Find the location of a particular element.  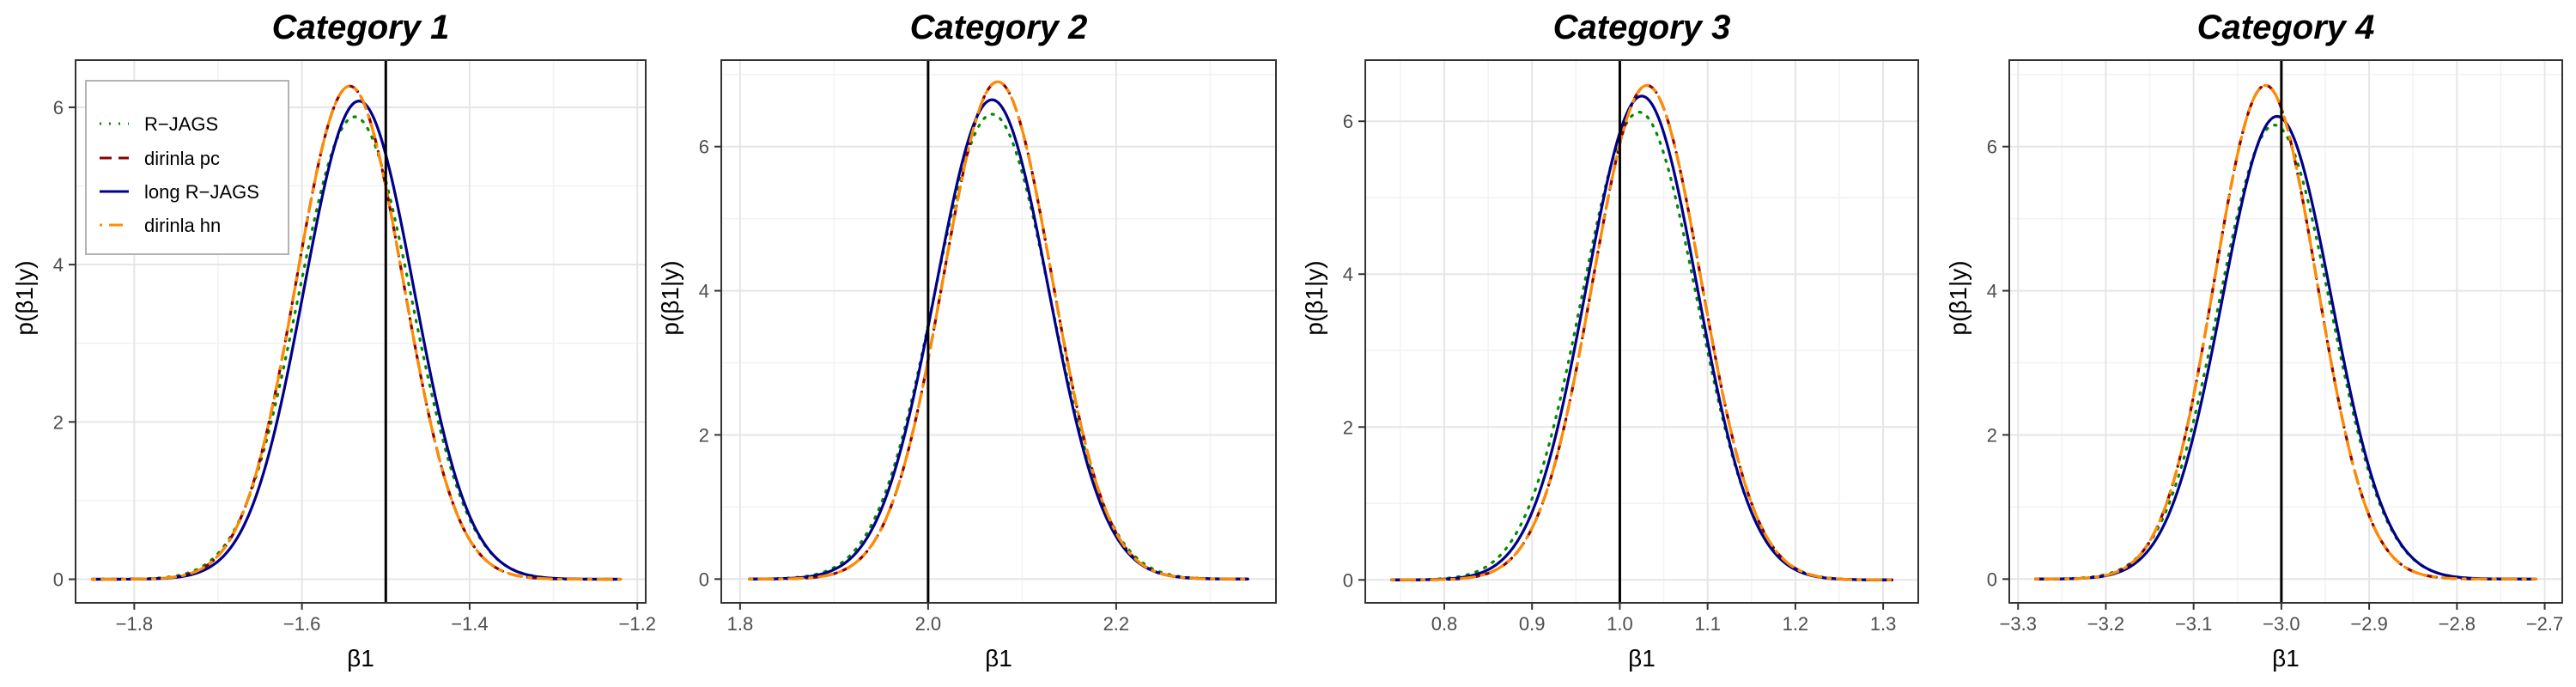

x-tick-label: 2.2 is located at coordinates (1116, 624).